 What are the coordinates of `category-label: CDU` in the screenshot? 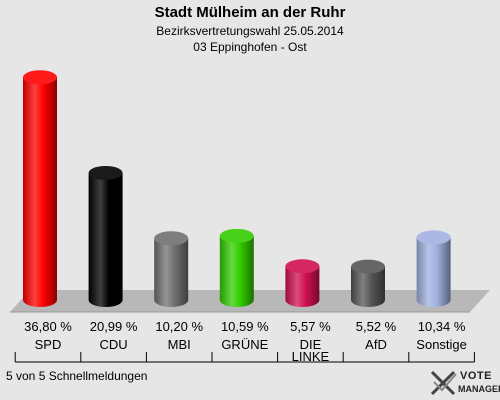 It's located at (114, 344).